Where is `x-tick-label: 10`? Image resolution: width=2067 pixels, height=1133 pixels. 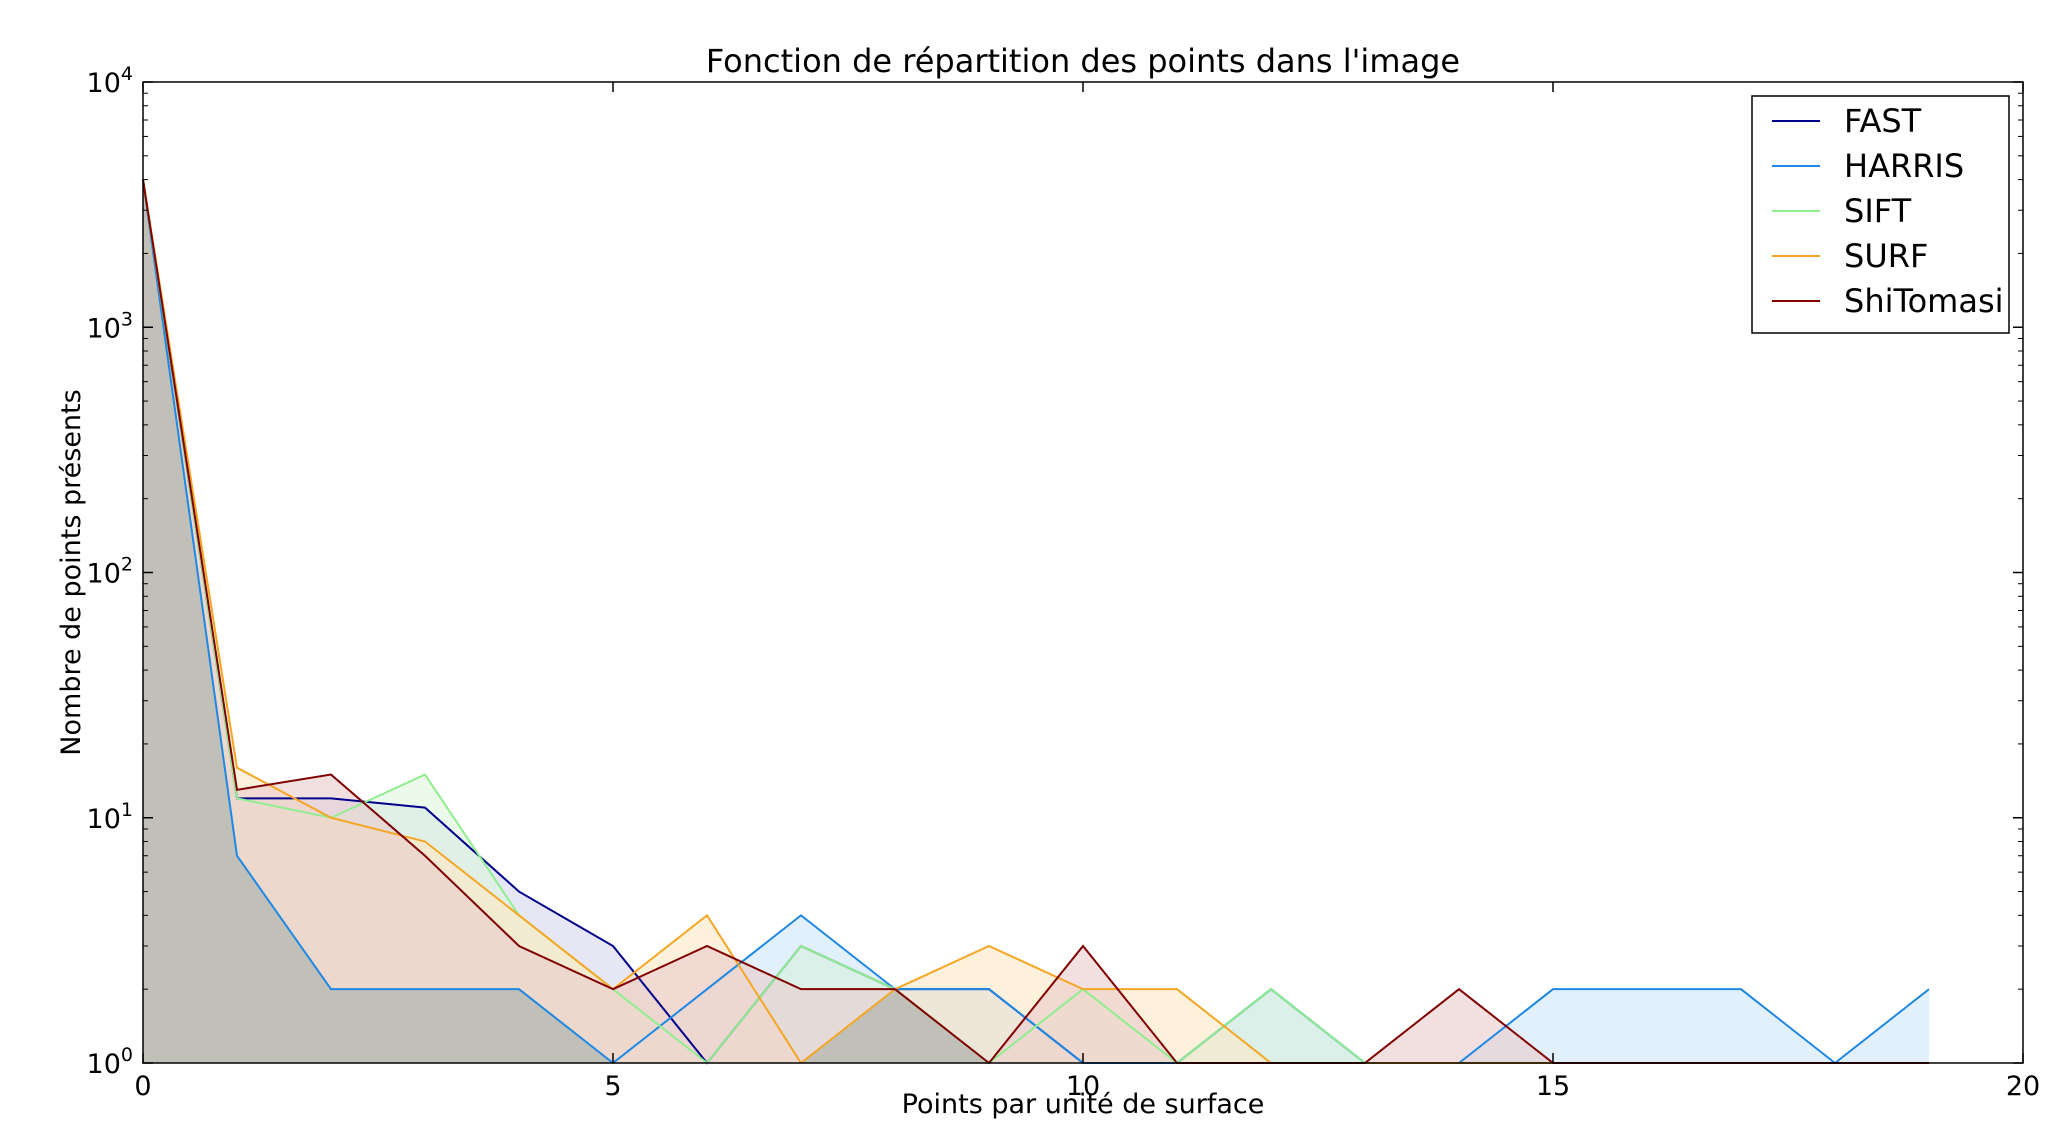
x-tick-label: 10 is located at coordinates (1083, 1086).